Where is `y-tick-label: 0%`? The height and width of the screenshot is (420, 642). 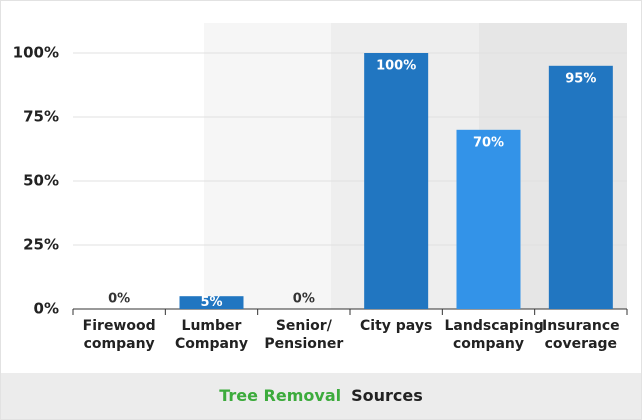
y-tick-label: 0% is located at coordinates (46, 309).